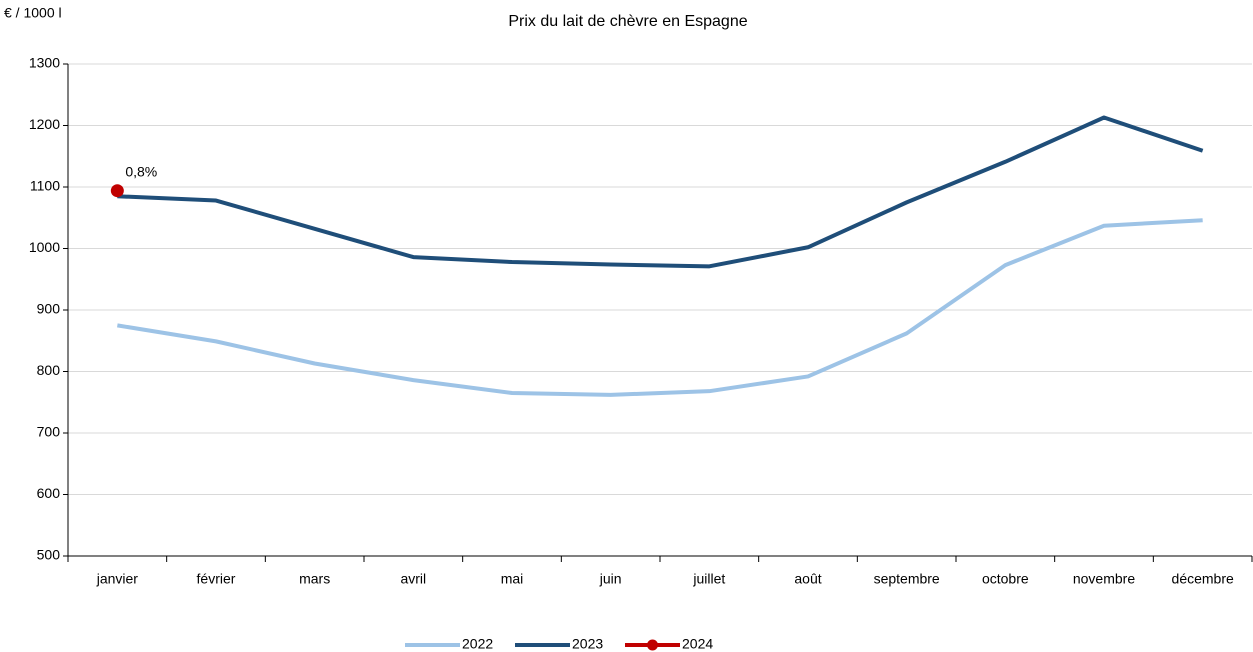 The image size is (1253, 652). What do you see at coordinates (45, 186) in the screenshot?
I see `y-tick-label: 1100` at bounding box center [45, 186].